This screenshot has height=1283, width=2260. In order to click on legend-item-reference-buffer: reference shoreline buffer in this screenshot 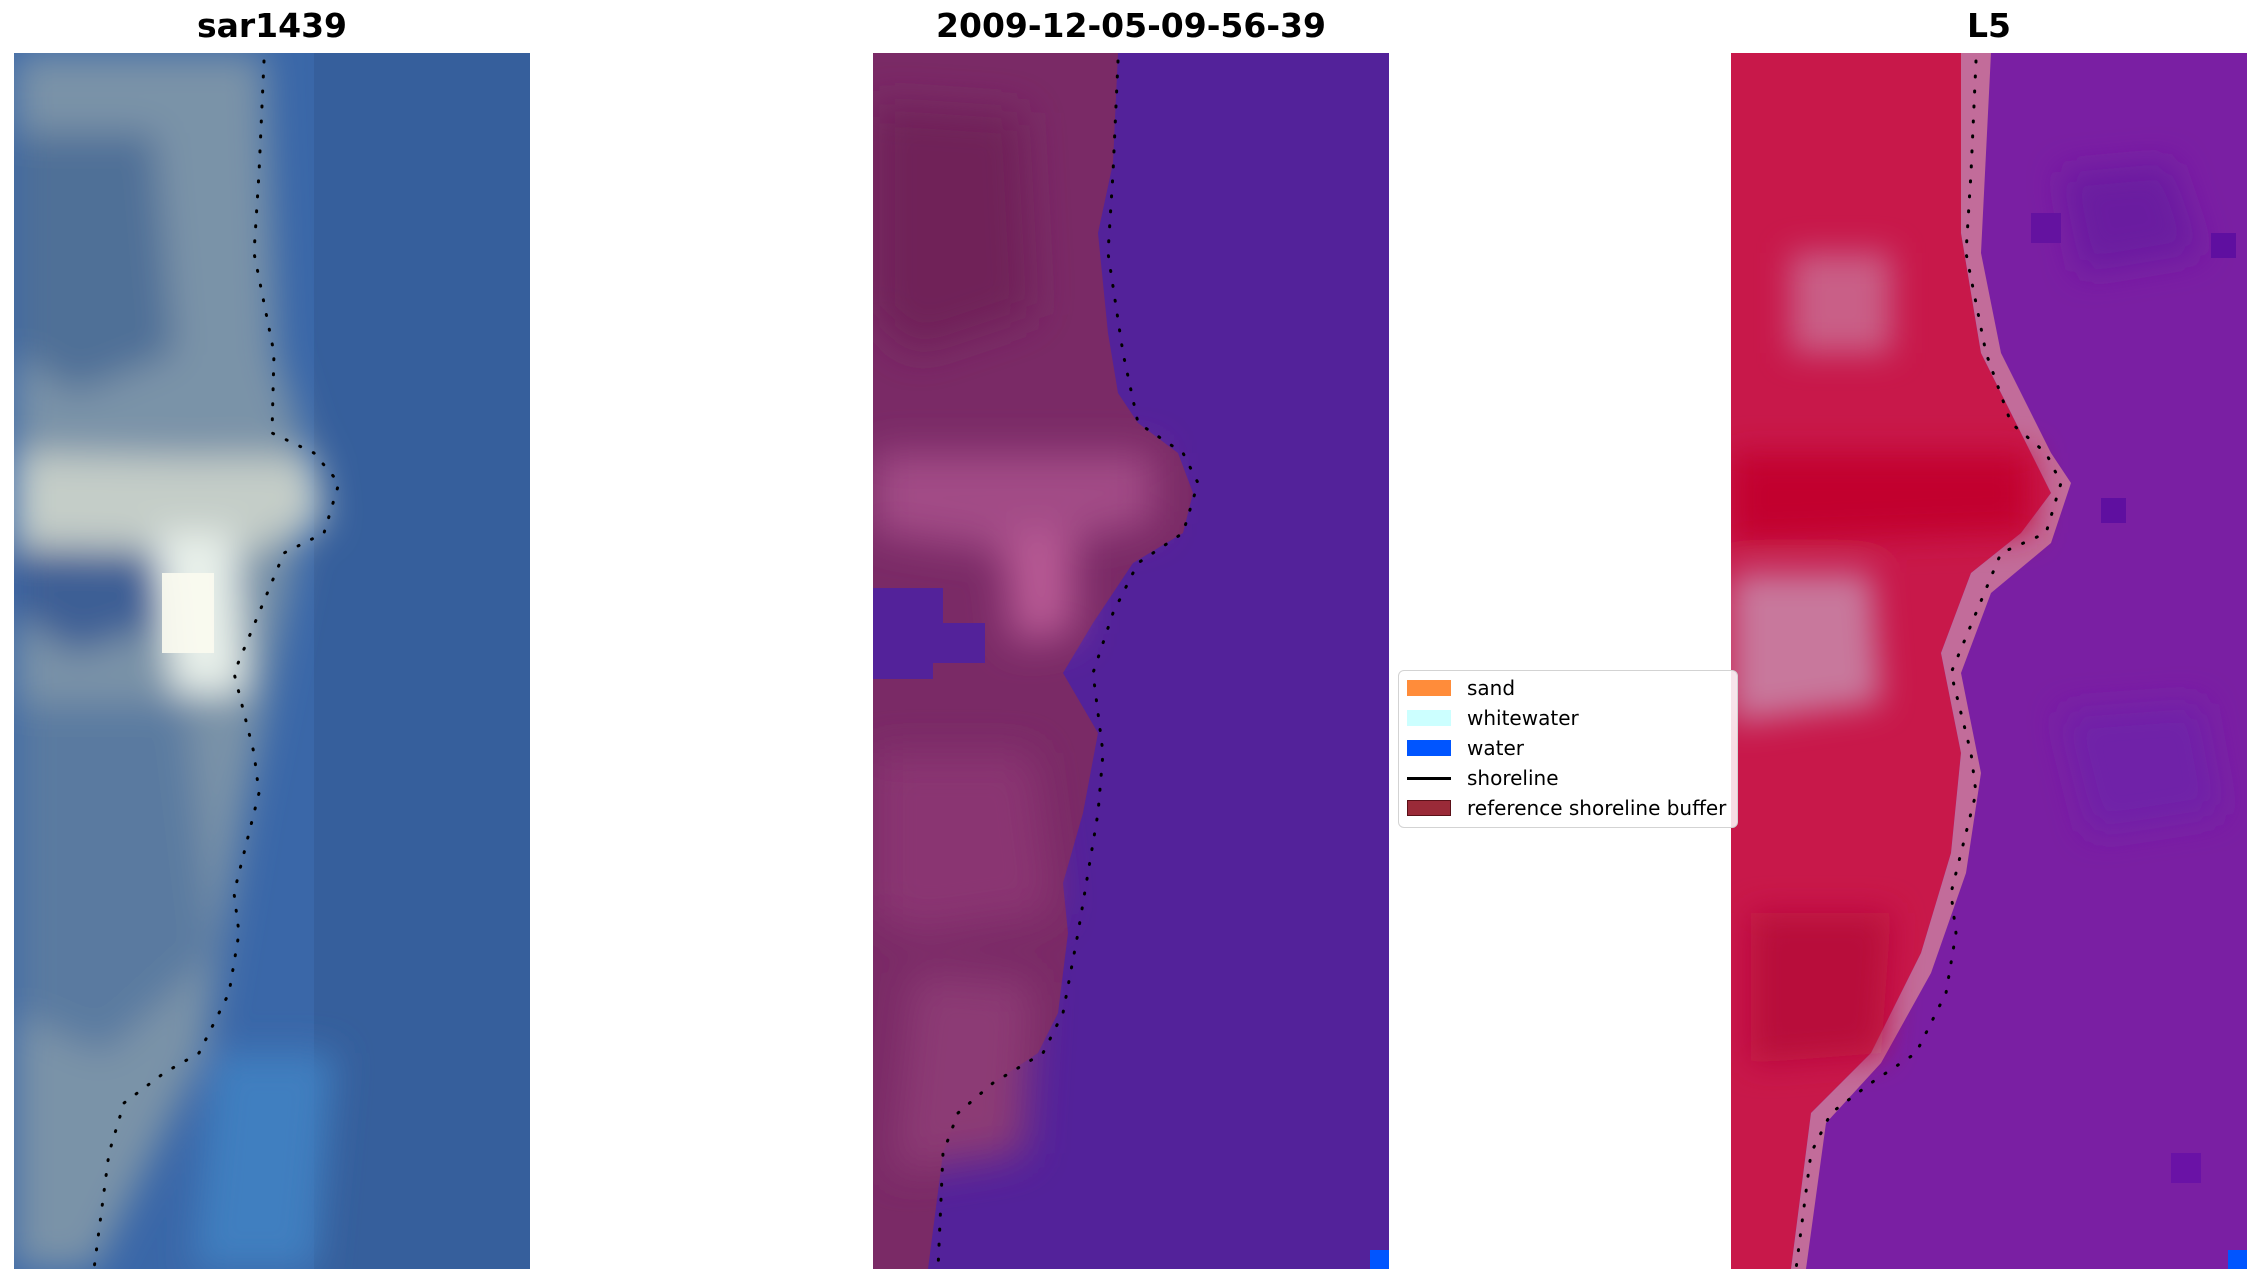, I will do `click(1566, 808)`.